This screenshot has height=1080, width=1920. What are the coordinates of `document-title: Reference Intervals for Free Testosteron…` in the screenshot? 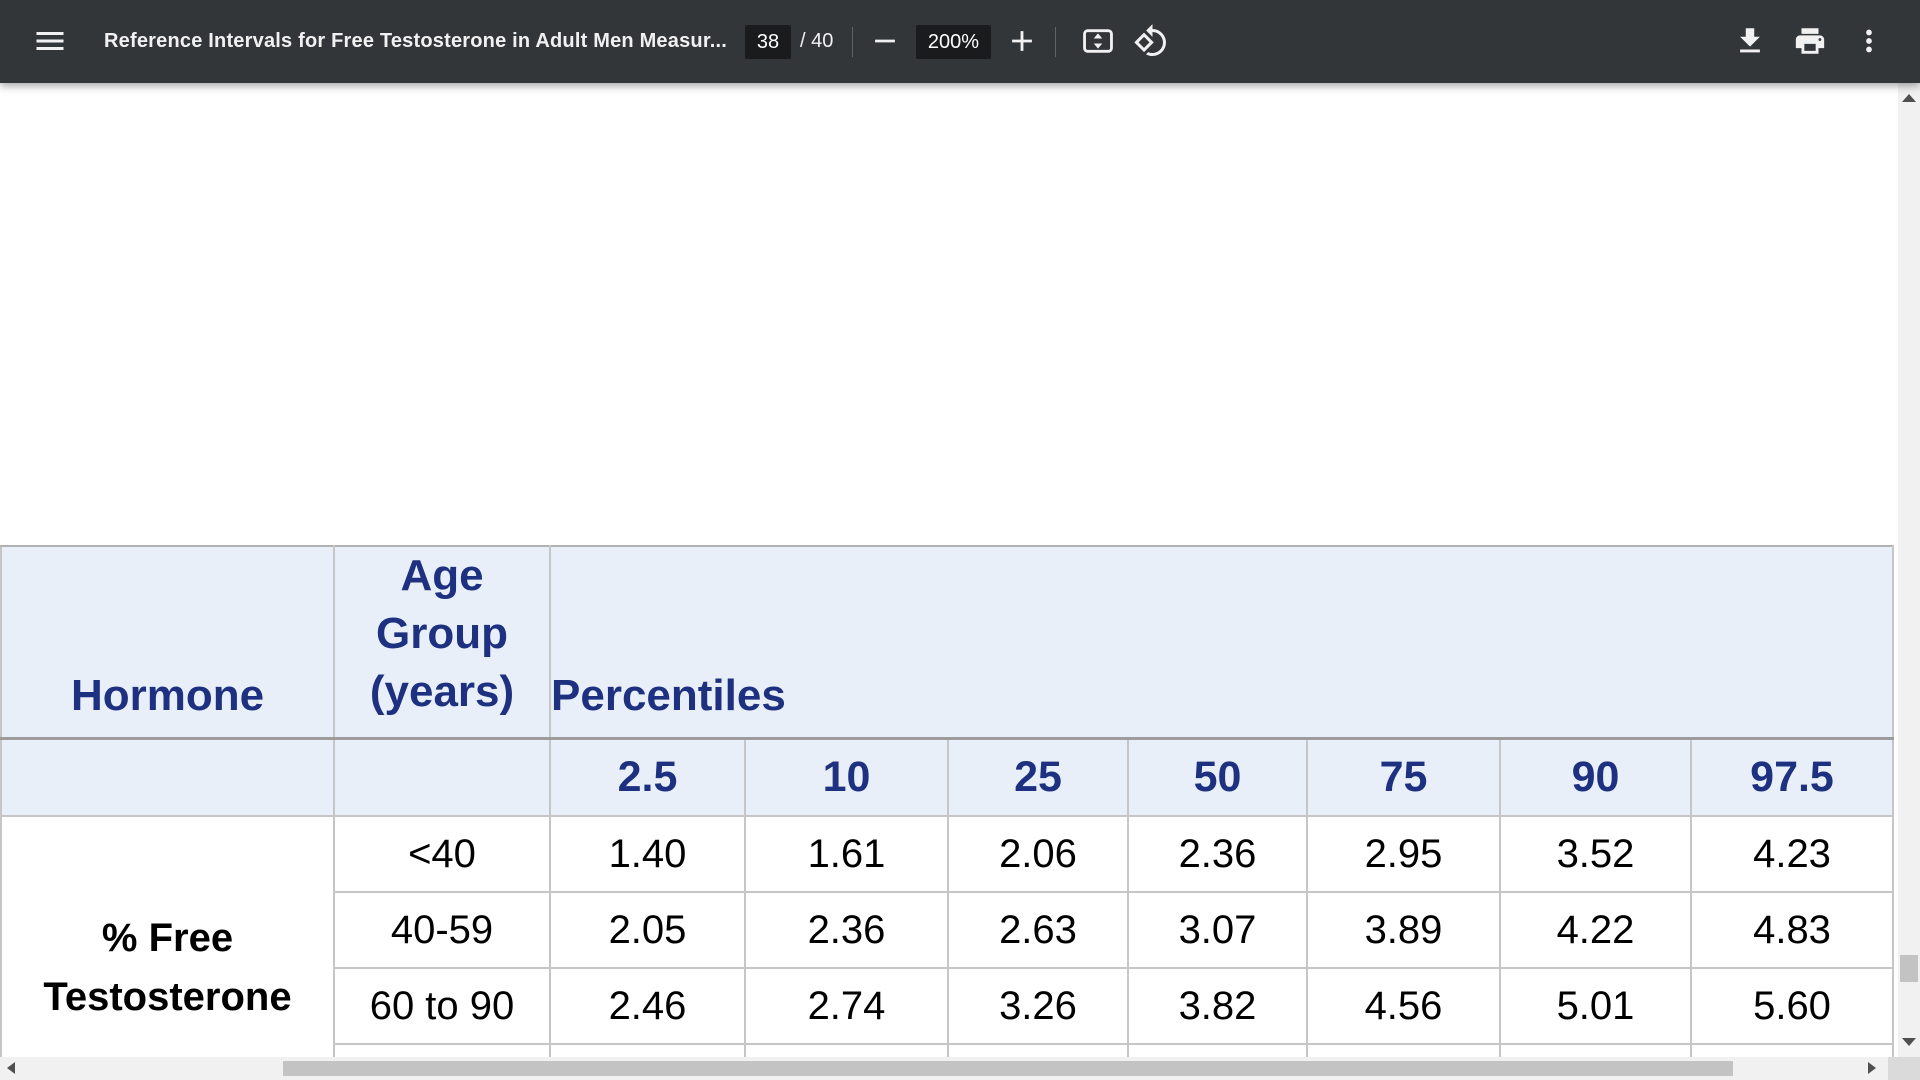 It's located at (415, 41).